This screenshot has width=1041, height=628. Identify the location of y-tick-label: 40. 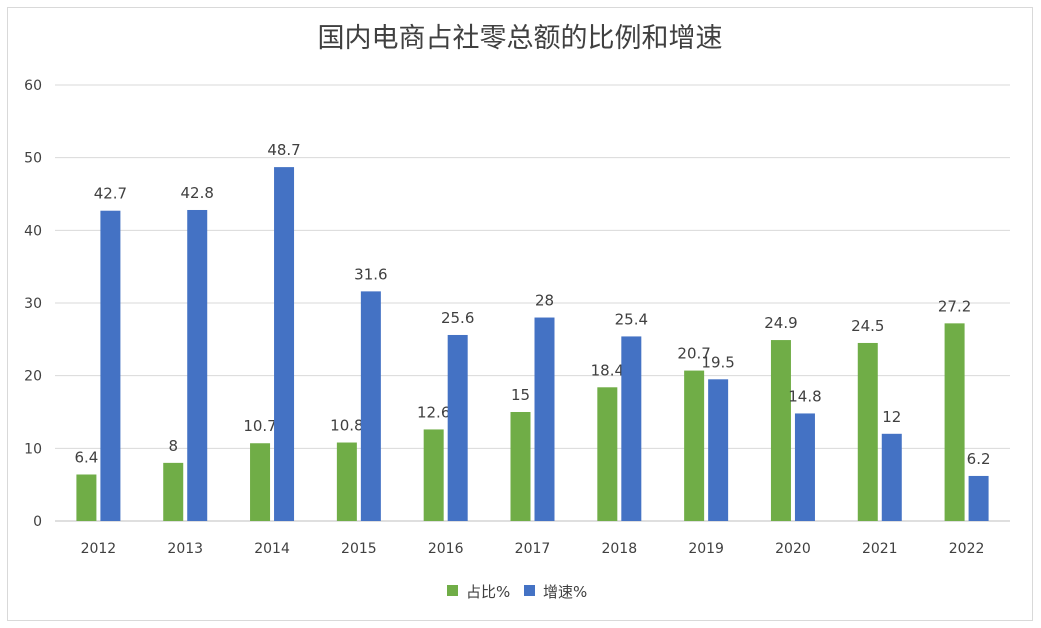
(33, 231).